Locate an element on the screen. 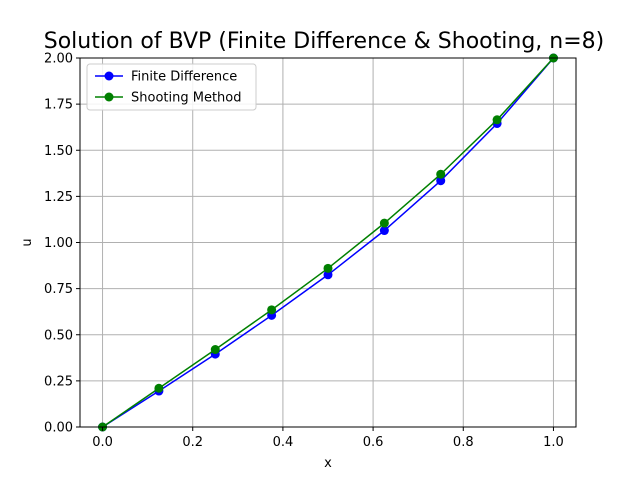  y-tick-label: 0.00 is located at coordinates (58, 428).